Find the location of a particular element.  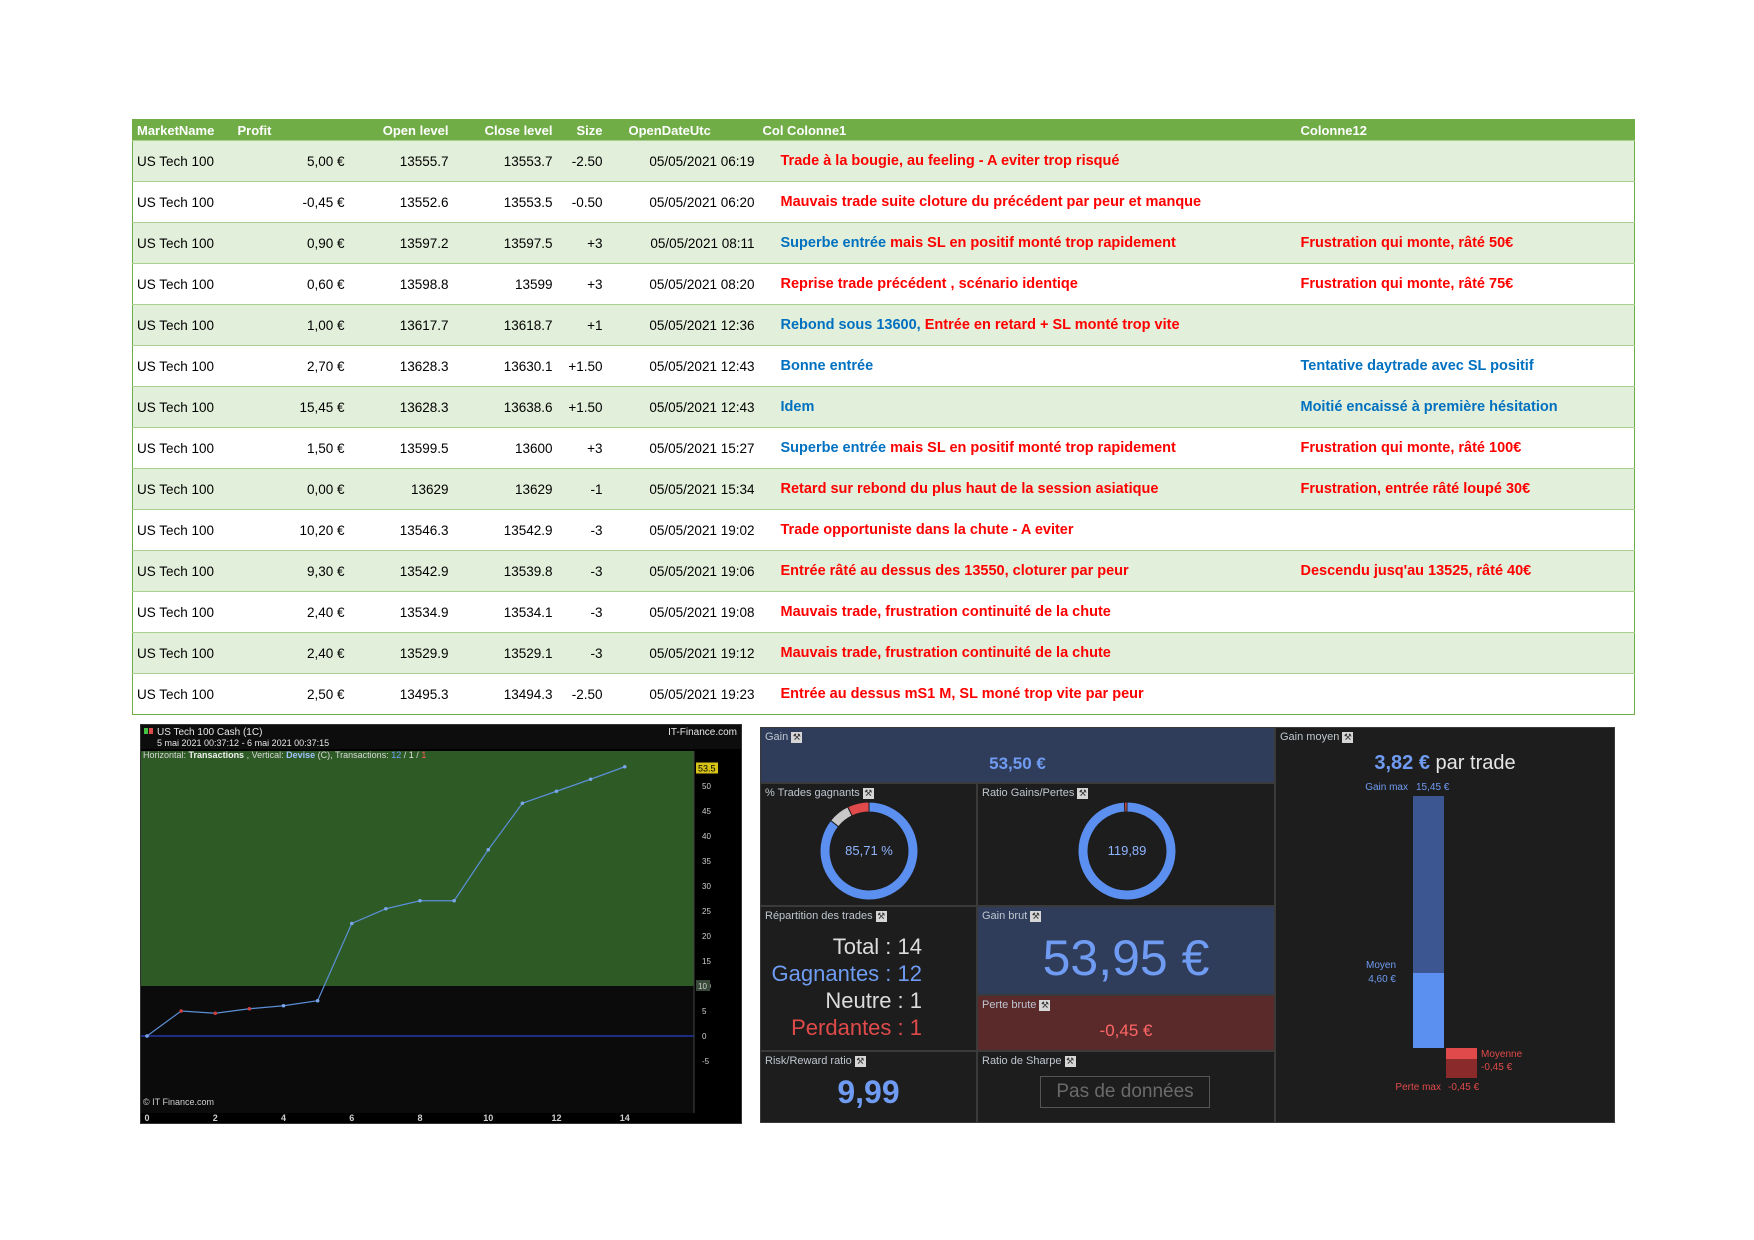

cell-open-level: 13529.9 is located at coordinates (400, 653).